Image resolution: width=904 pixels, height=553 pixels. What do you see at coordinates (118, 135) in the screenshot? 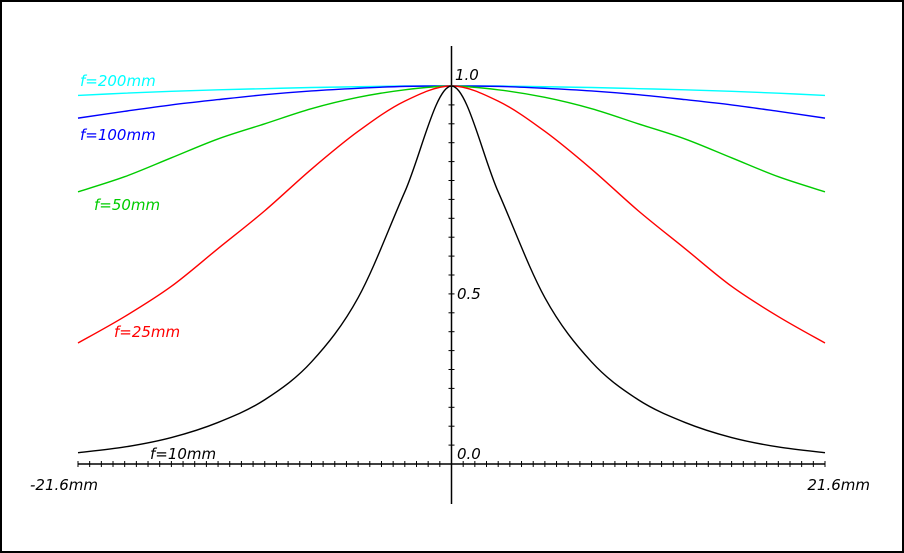
I see `series-label-f100: f=100mm` at bounding box center [118, 135].